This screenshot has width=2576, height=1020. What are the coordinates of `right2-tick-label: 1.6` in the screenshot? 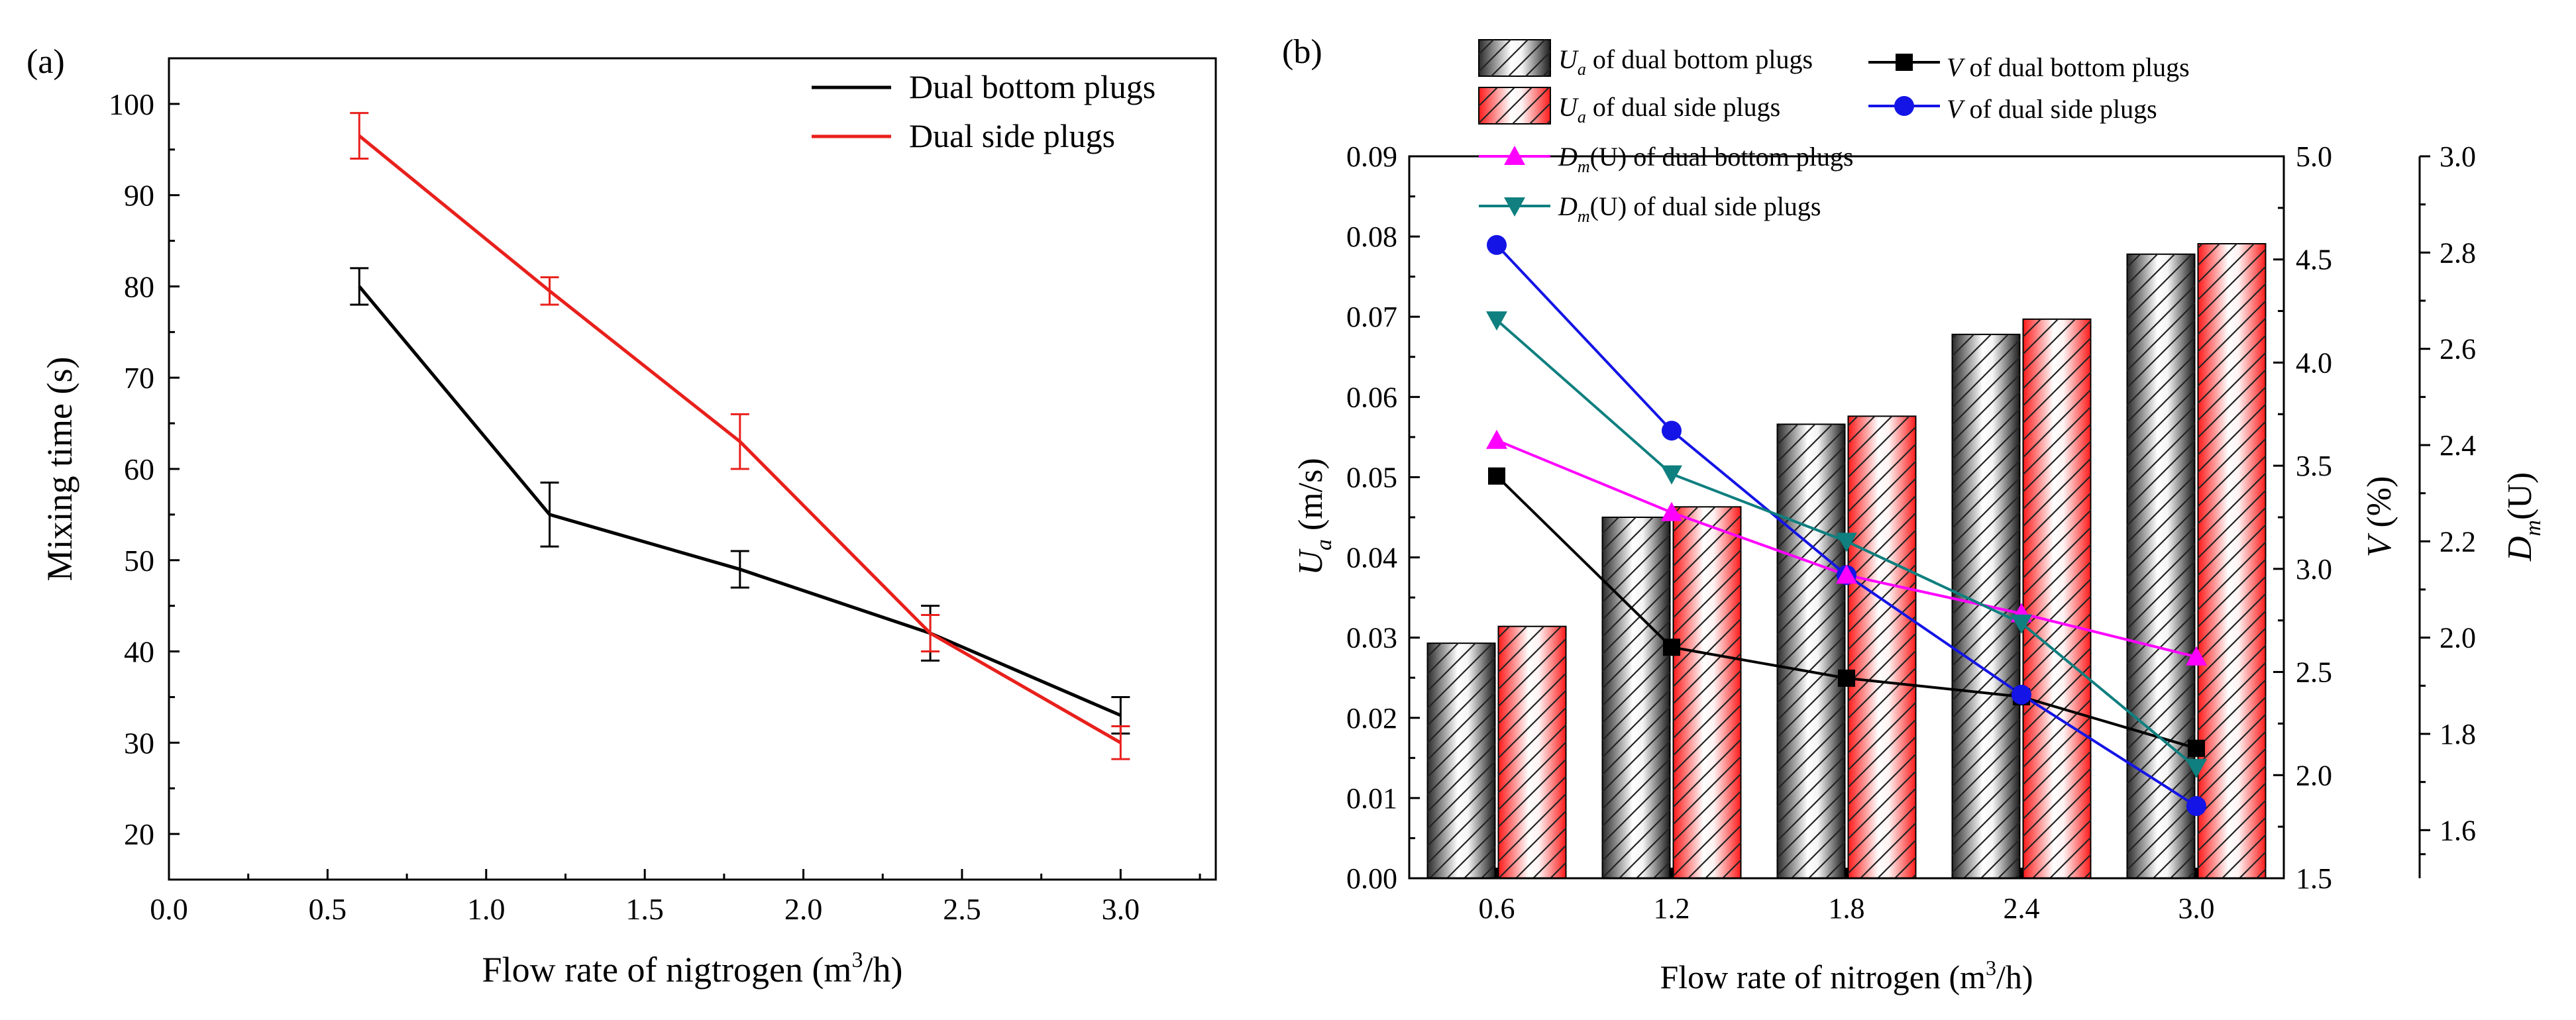 It's located at (2458, 830).